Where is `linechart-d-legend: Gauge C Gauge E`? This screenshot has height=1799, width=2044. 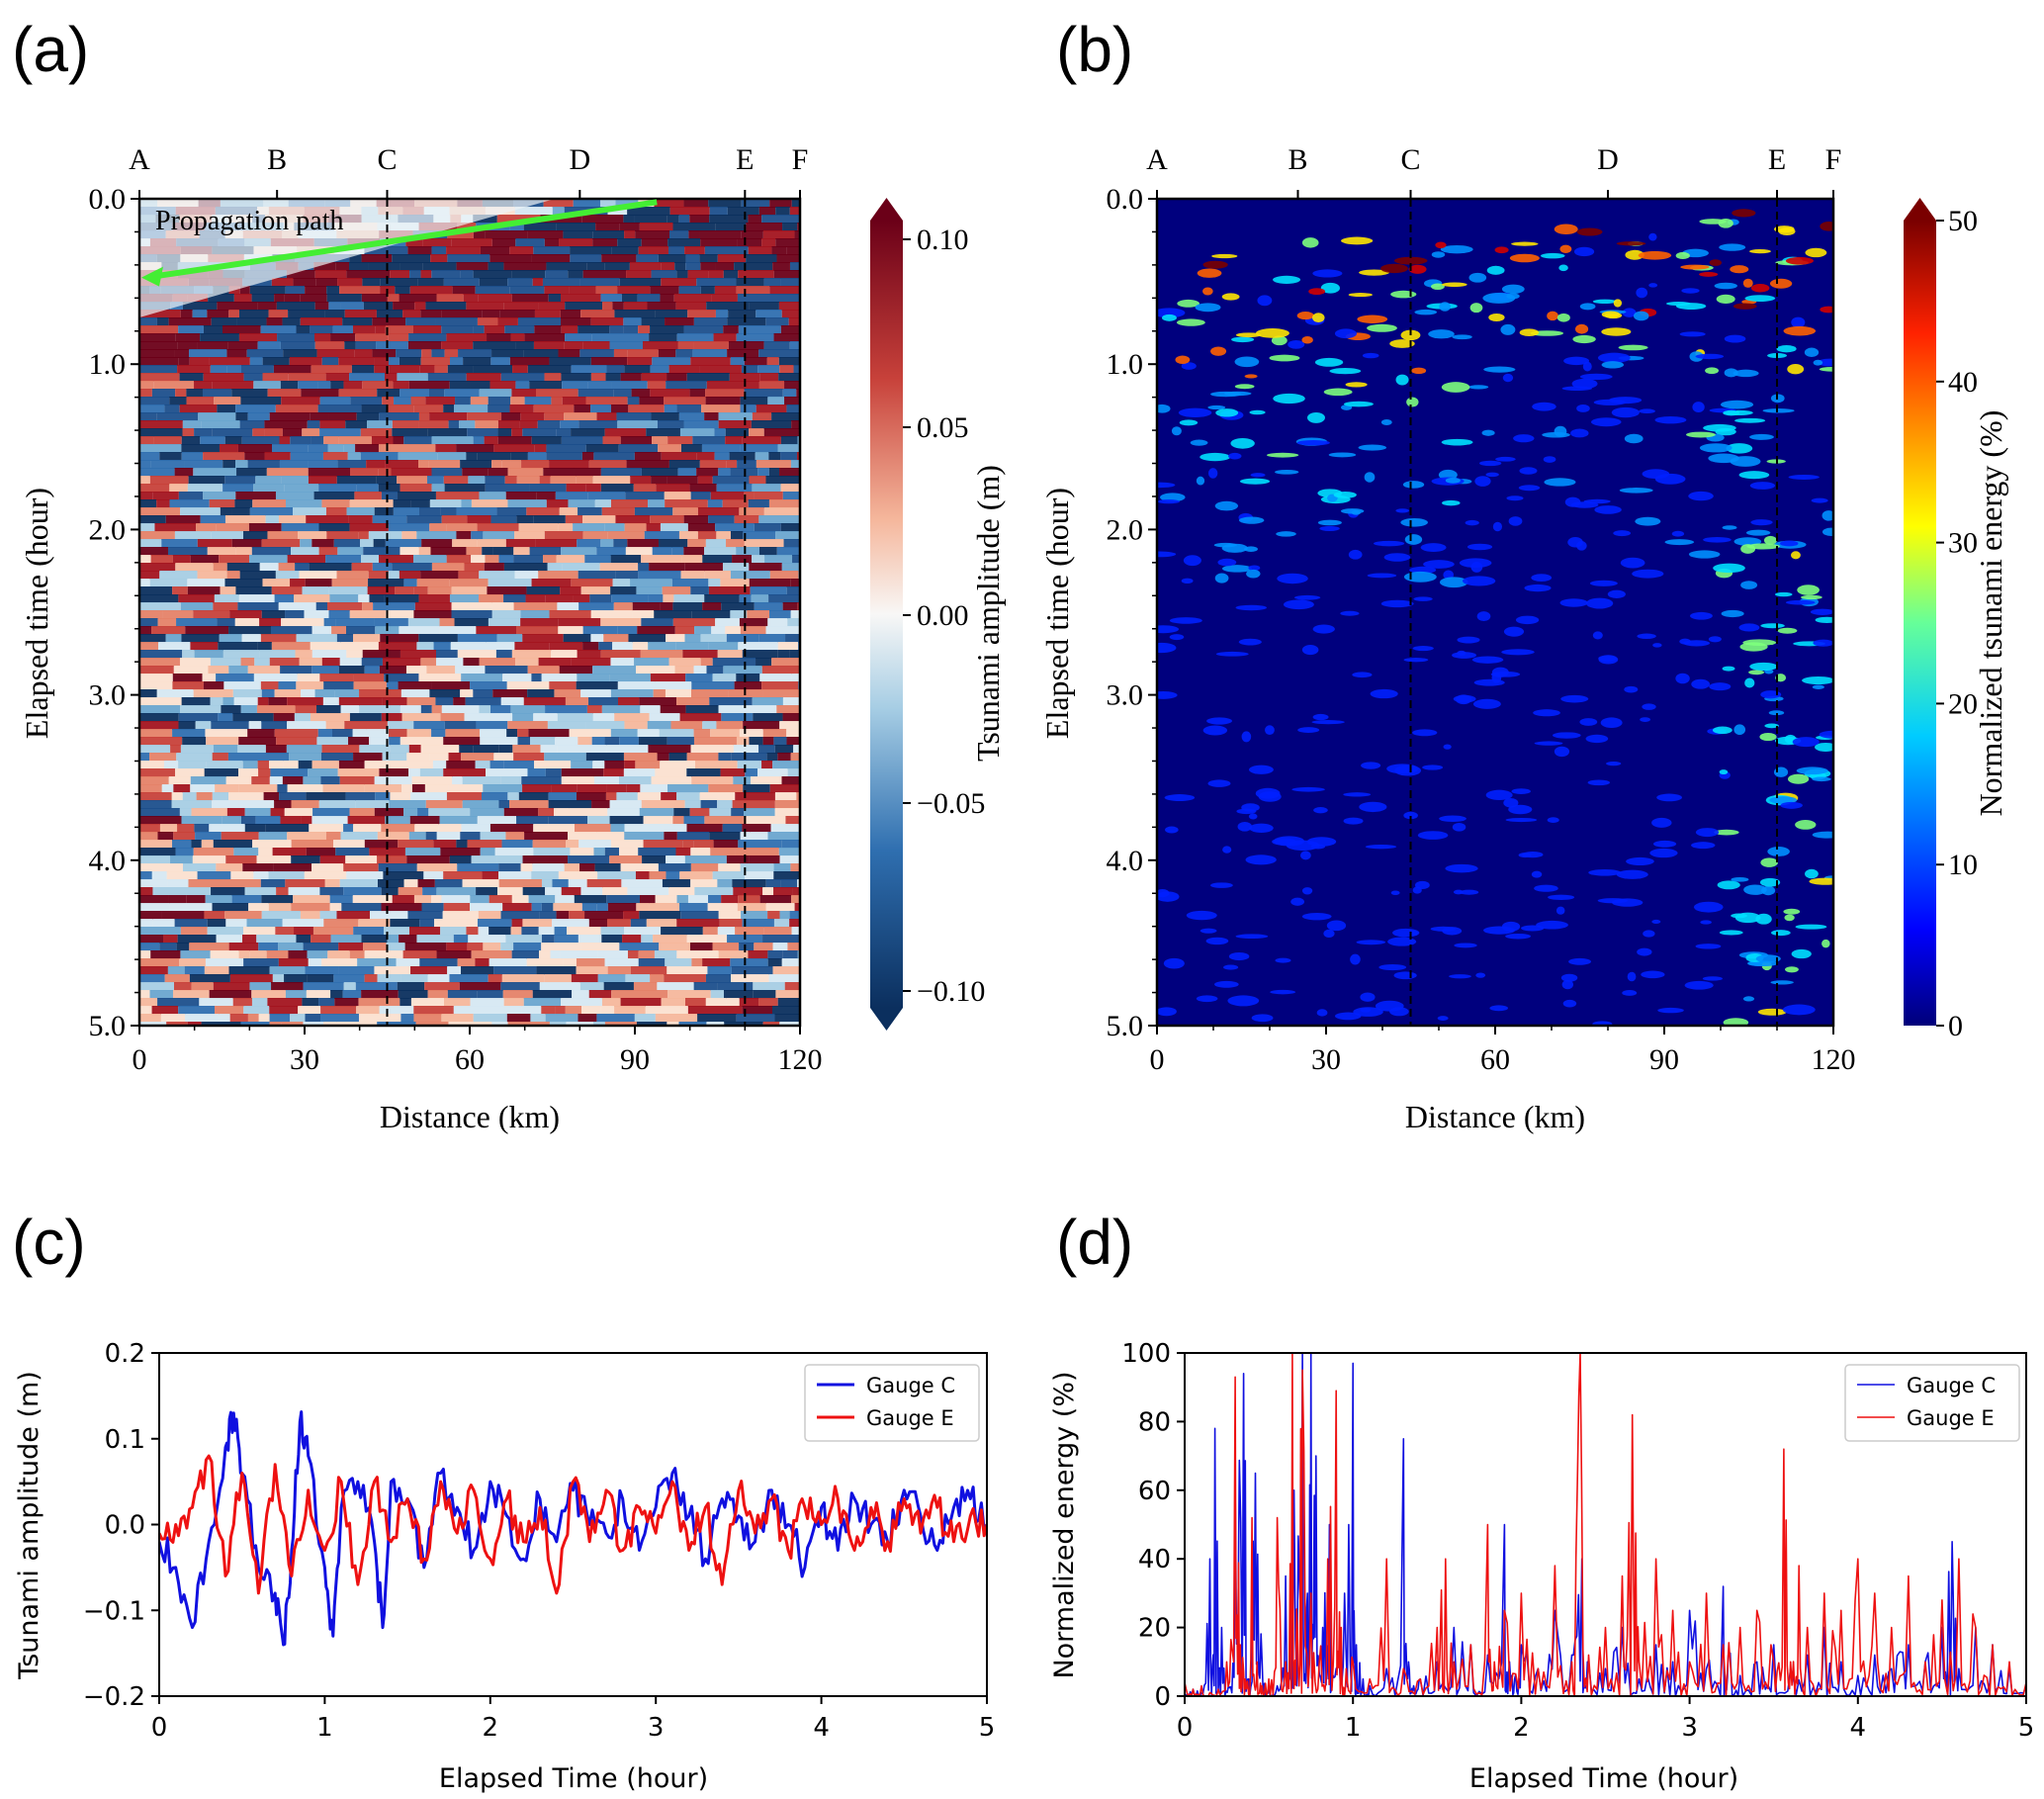 linechart-d-legend: Gauge C Gauge E is located at coordinates (1932, 1403).